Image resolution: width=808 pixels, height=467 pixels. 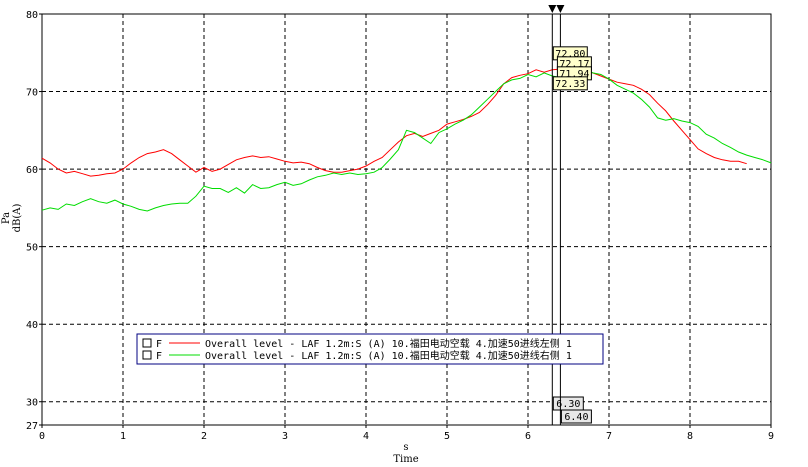 I want to click on x-tick-label-0: 0, so click(x=42, y=436).